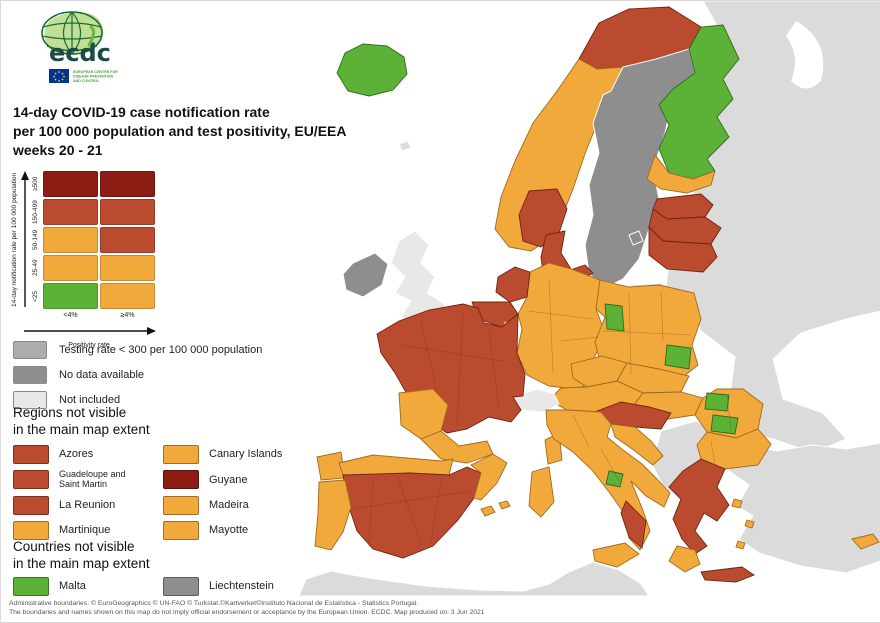 Image resolution: width=880 pixels, height=623 pixels. What do you see at coordinates (801, 508) in the screenshot?
I see `map-region-turkey` at bounding box center [801, 508].